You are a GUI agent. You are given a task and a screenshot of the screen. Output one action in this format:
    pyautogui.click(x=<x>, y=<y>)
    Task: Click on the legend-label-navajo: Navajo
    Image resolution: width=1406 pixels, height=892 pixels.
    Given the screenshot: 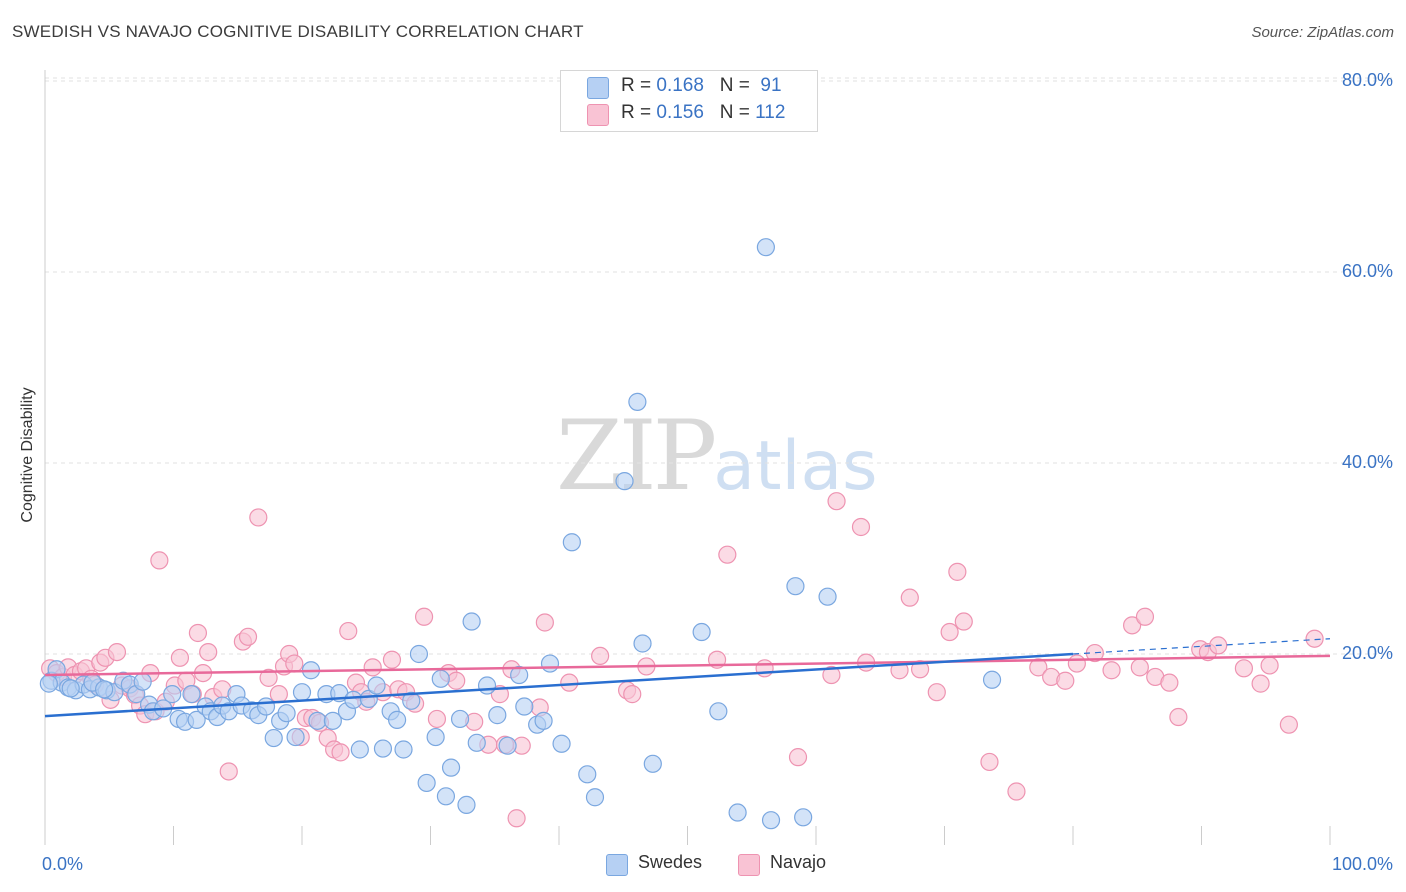 What is the action you would take?
    pyautogui.click(x=798, y=862)
    